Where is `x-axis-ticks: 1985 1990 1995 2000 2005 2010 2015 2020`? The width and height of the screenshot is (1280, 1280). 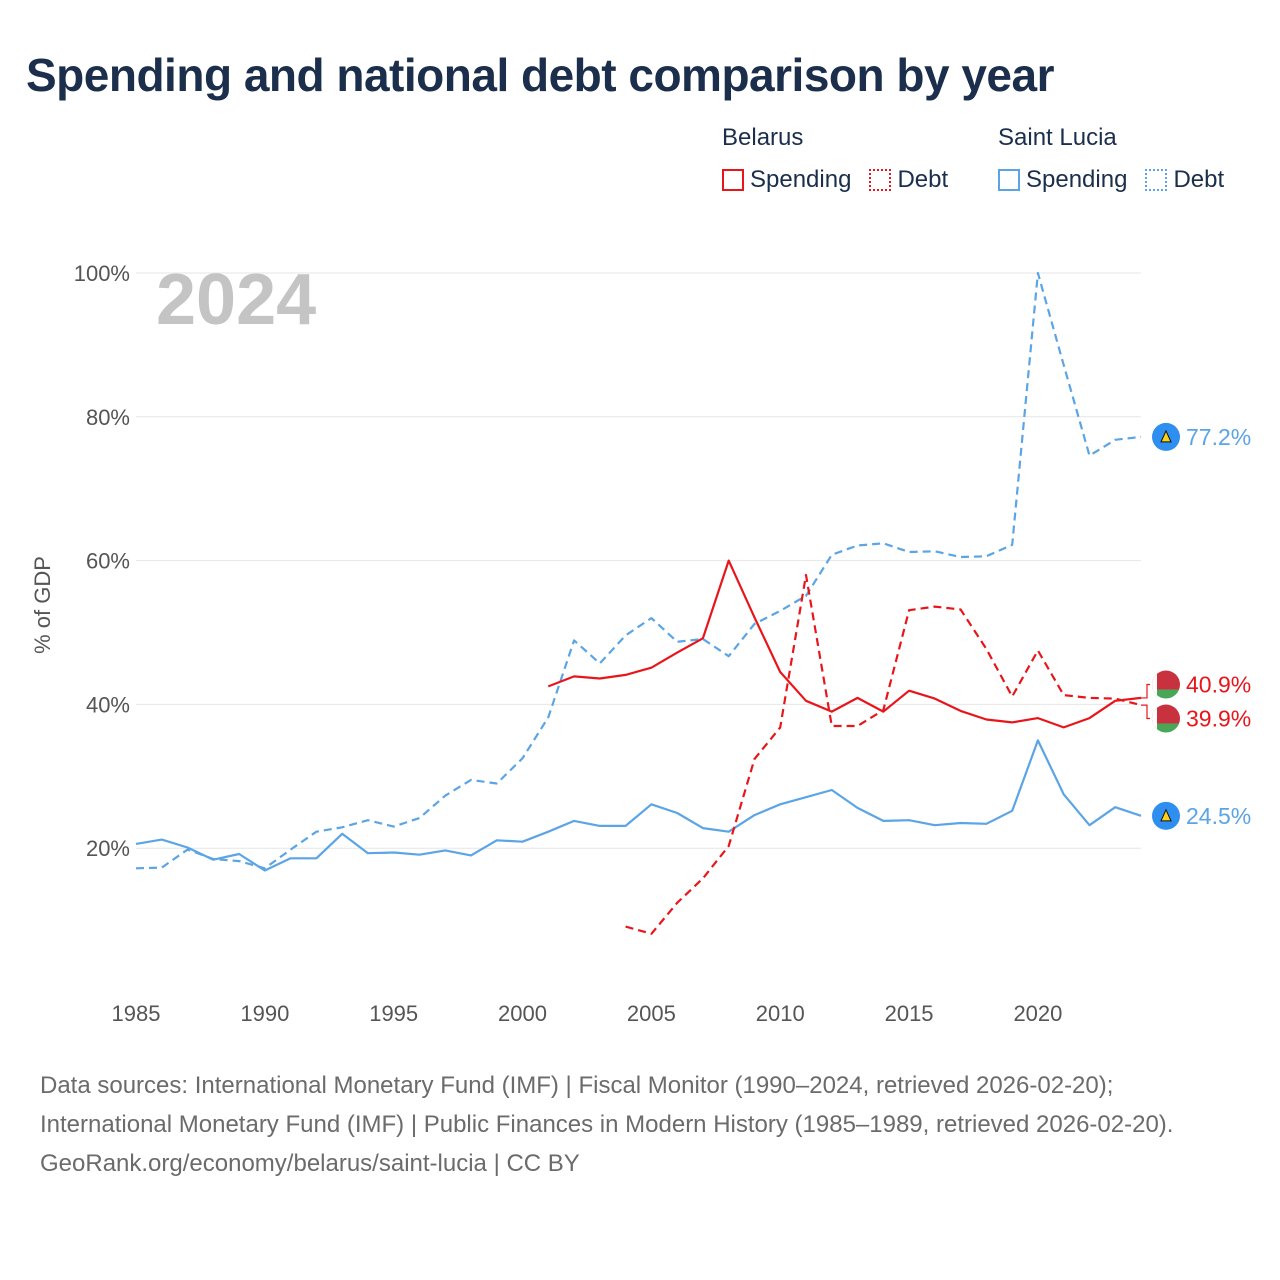 x-axis-ticks: 1985 1990 1995 2000 2005 2010 2015 2020 is located at coordinates (587, 1013).